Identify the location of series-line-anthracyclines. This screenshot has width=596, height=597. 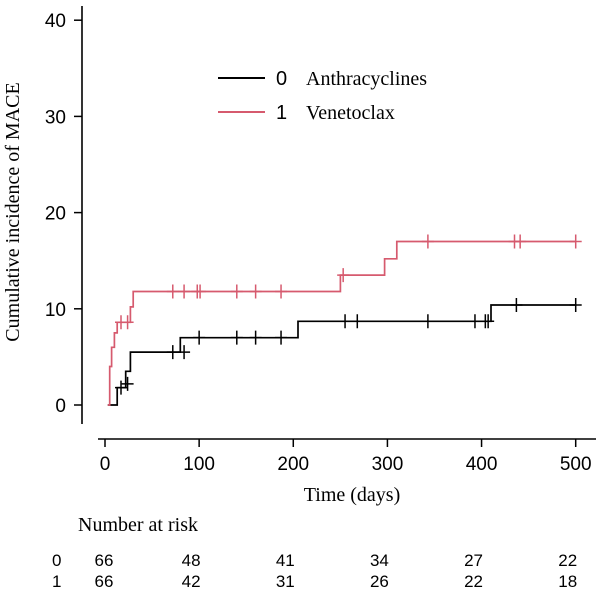
(341, 355).